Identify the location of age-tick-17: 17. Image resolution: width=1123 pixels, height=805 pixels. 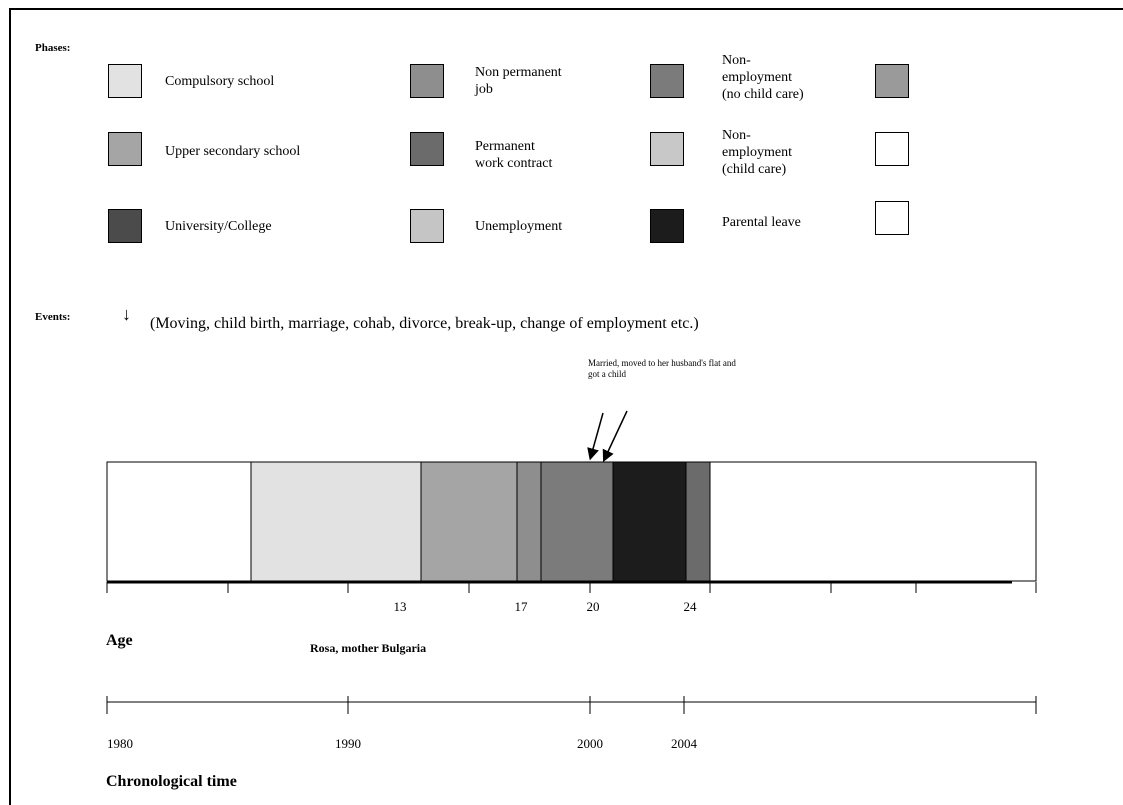
(522, 606).